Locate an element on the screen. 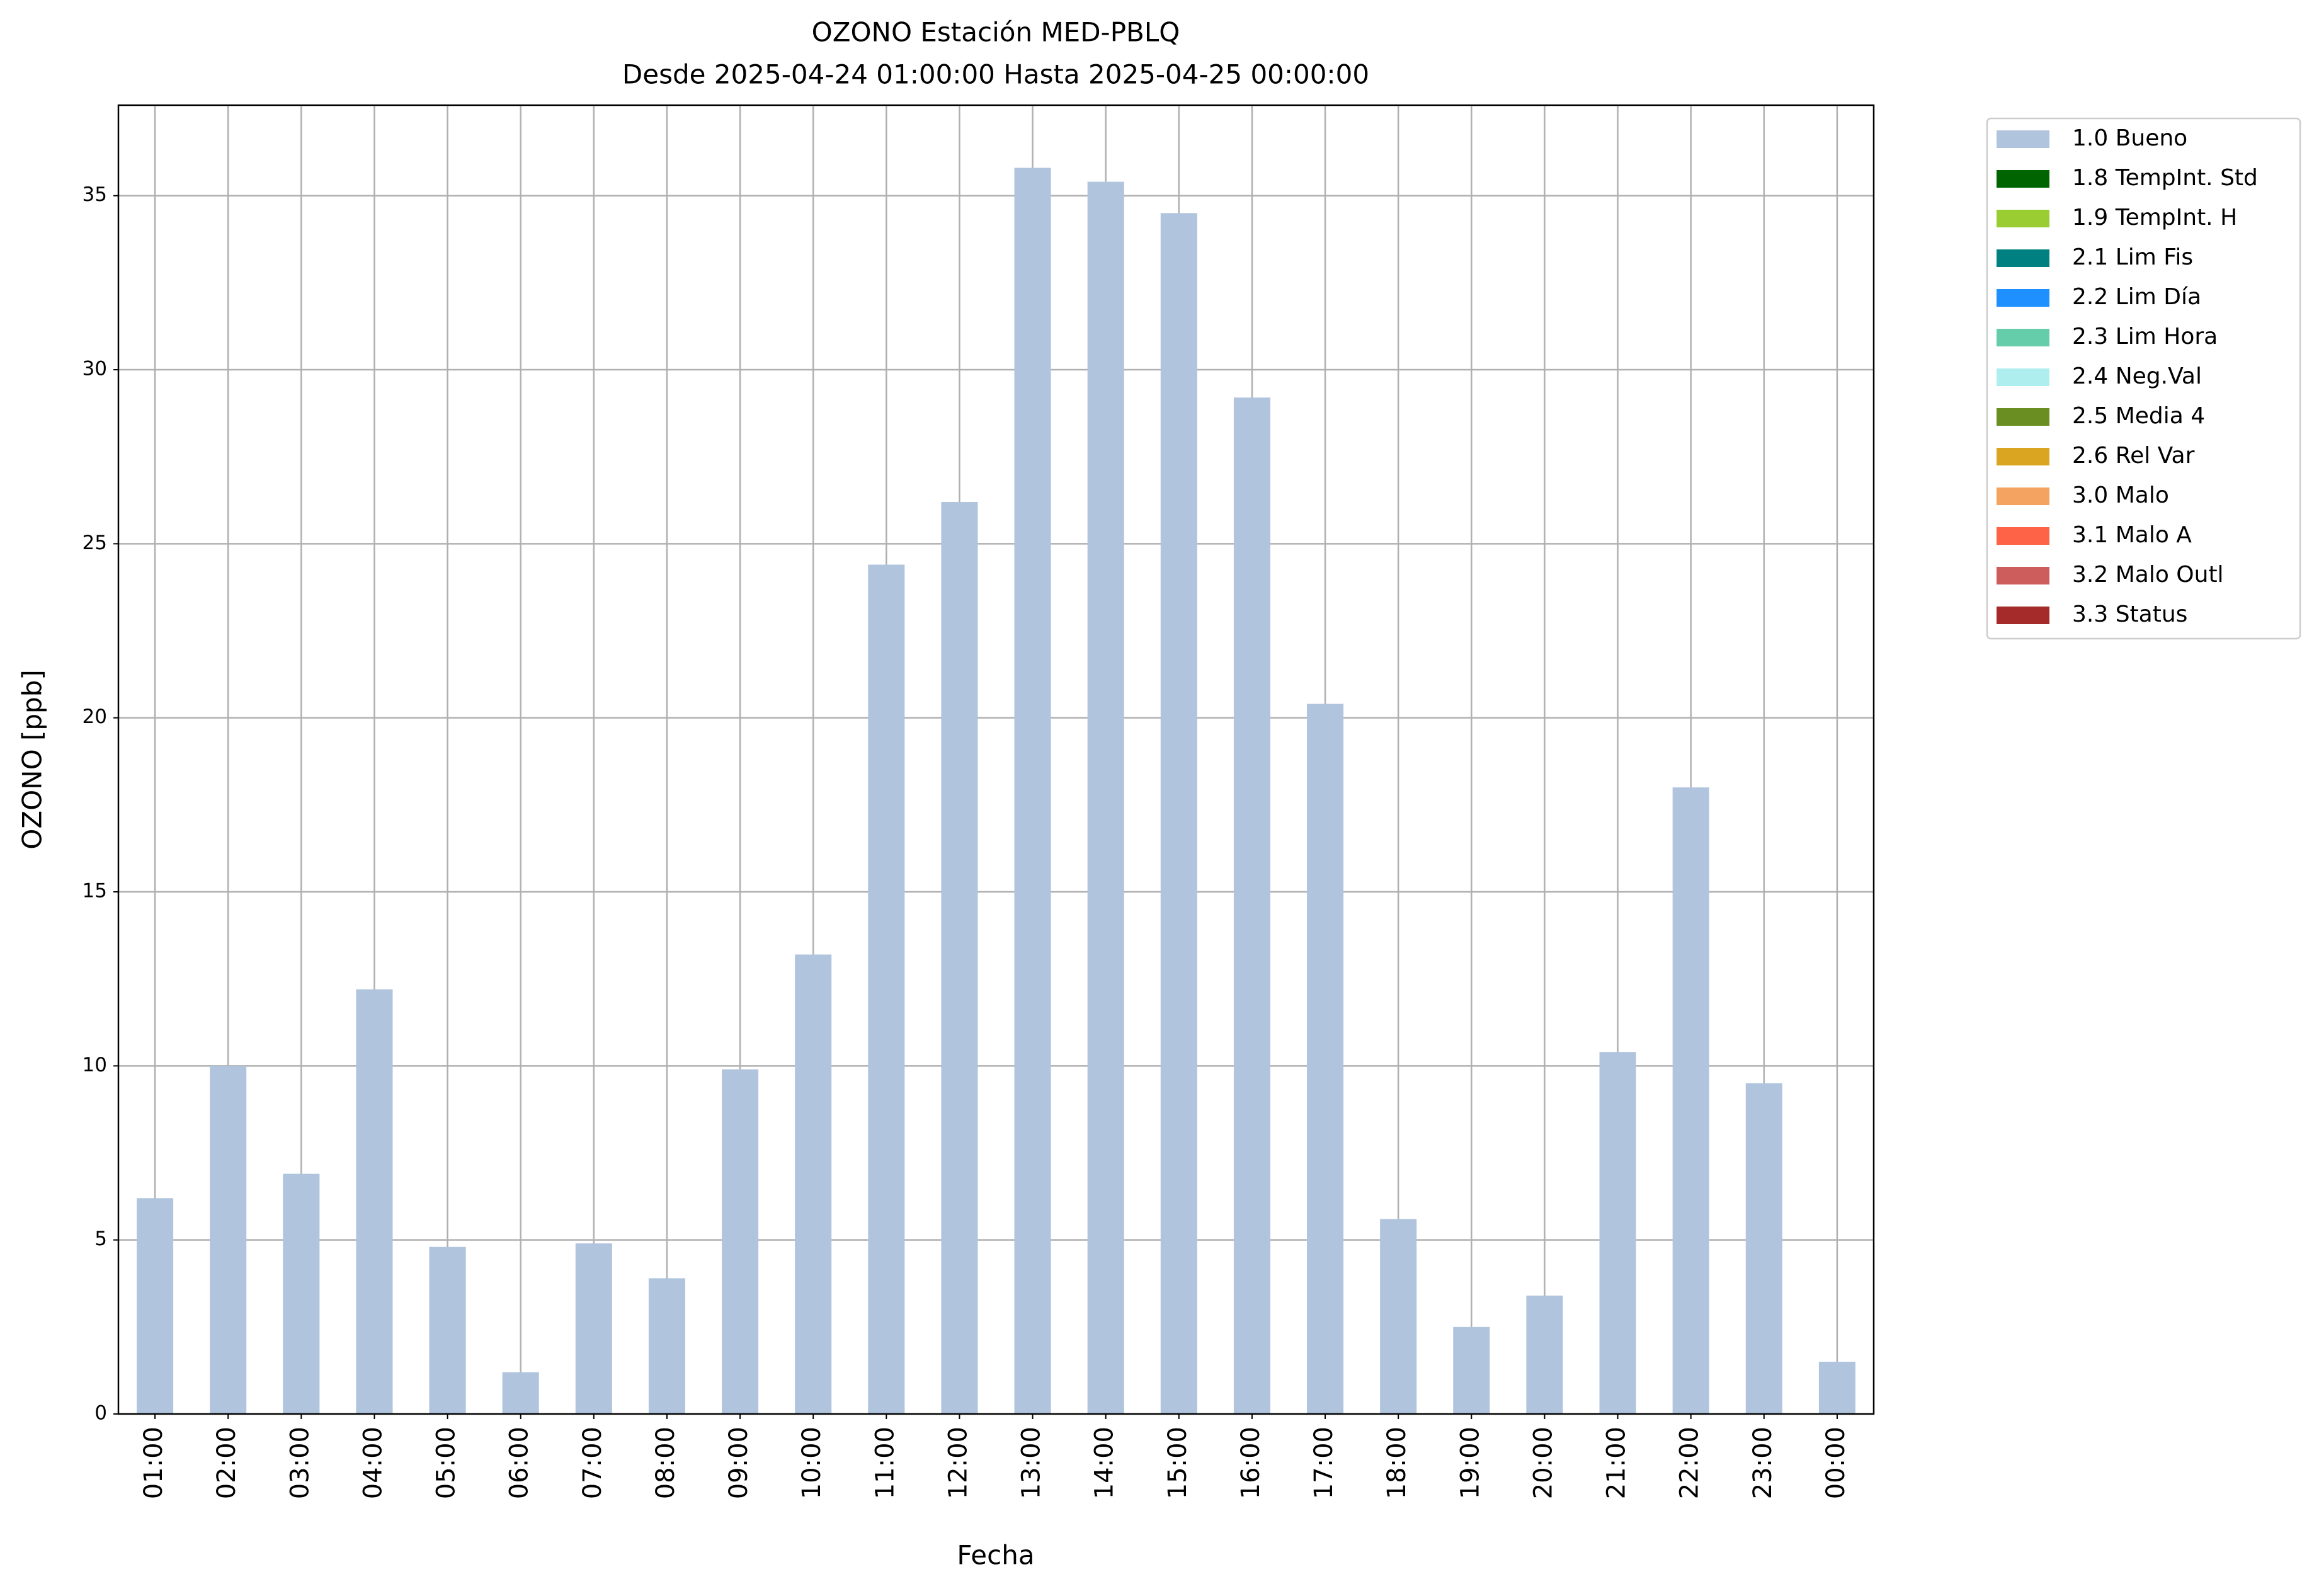  y-tick-label: 0 is located at coordinates (100, 1413).